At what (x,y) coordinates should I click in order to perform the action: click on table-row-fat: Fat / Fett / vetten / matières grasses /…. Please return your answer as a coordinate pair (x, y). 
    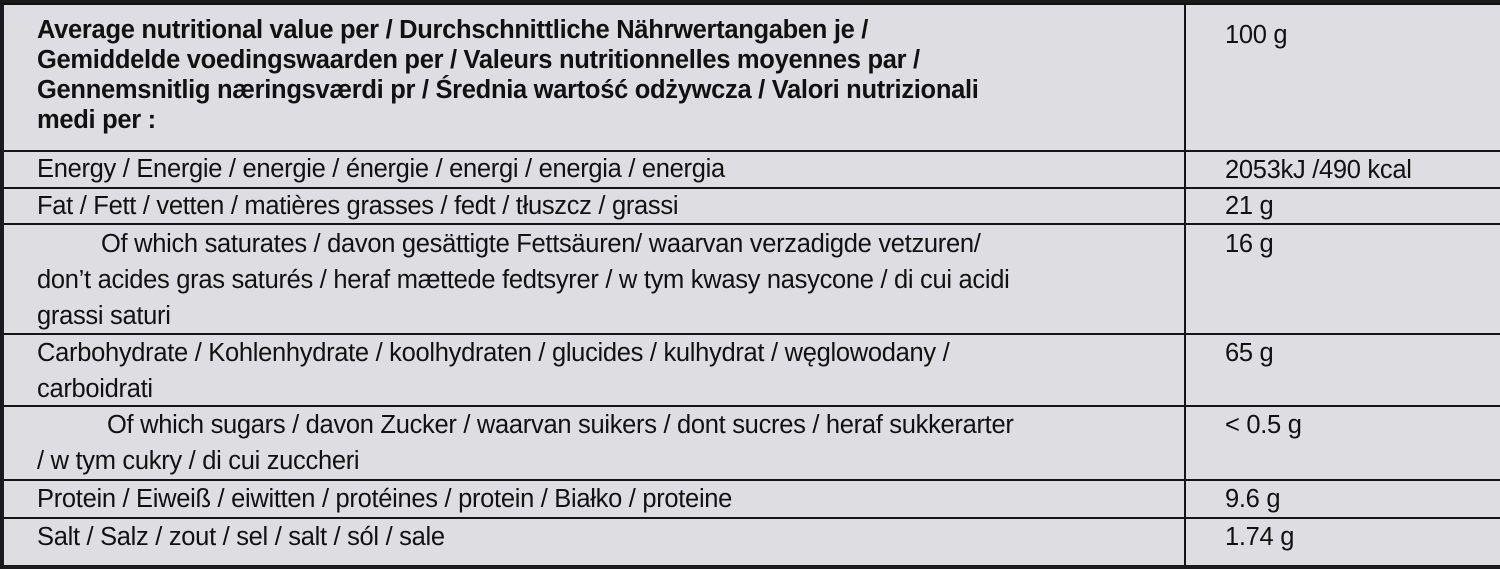
    Looking at the image, I should click on (752, 207).